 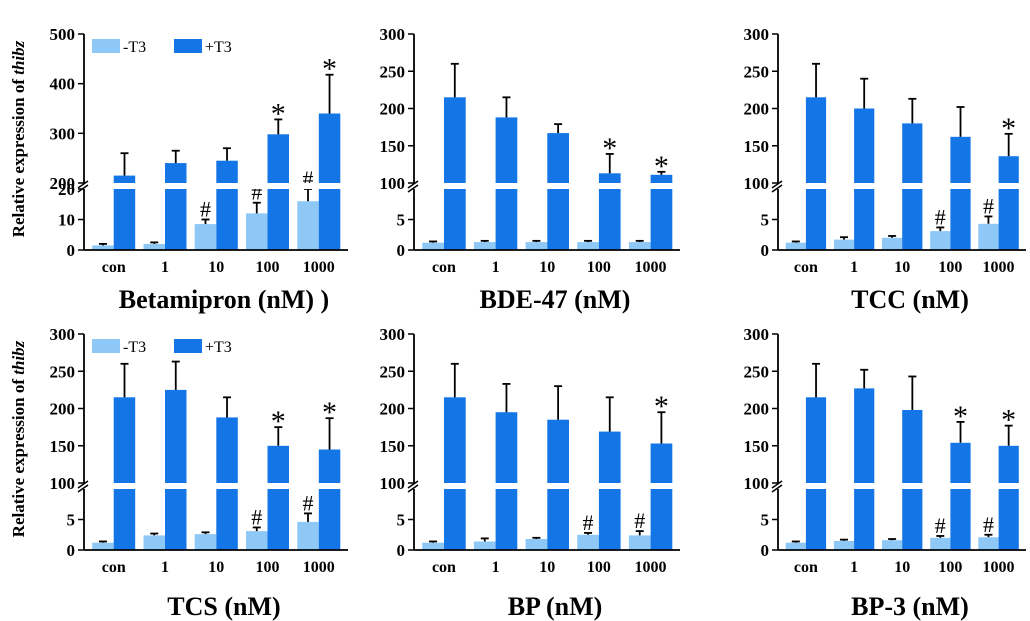 What do you see at coordinates (66, 189) in the screenshot?
I see `y-tick-label: 20` at bounding box center [66, 189].